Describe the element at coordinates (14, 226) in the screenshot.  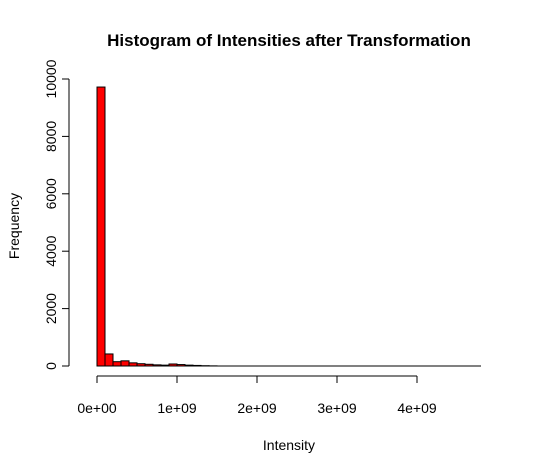
I see `y-axis-label: Frequency` at that location.